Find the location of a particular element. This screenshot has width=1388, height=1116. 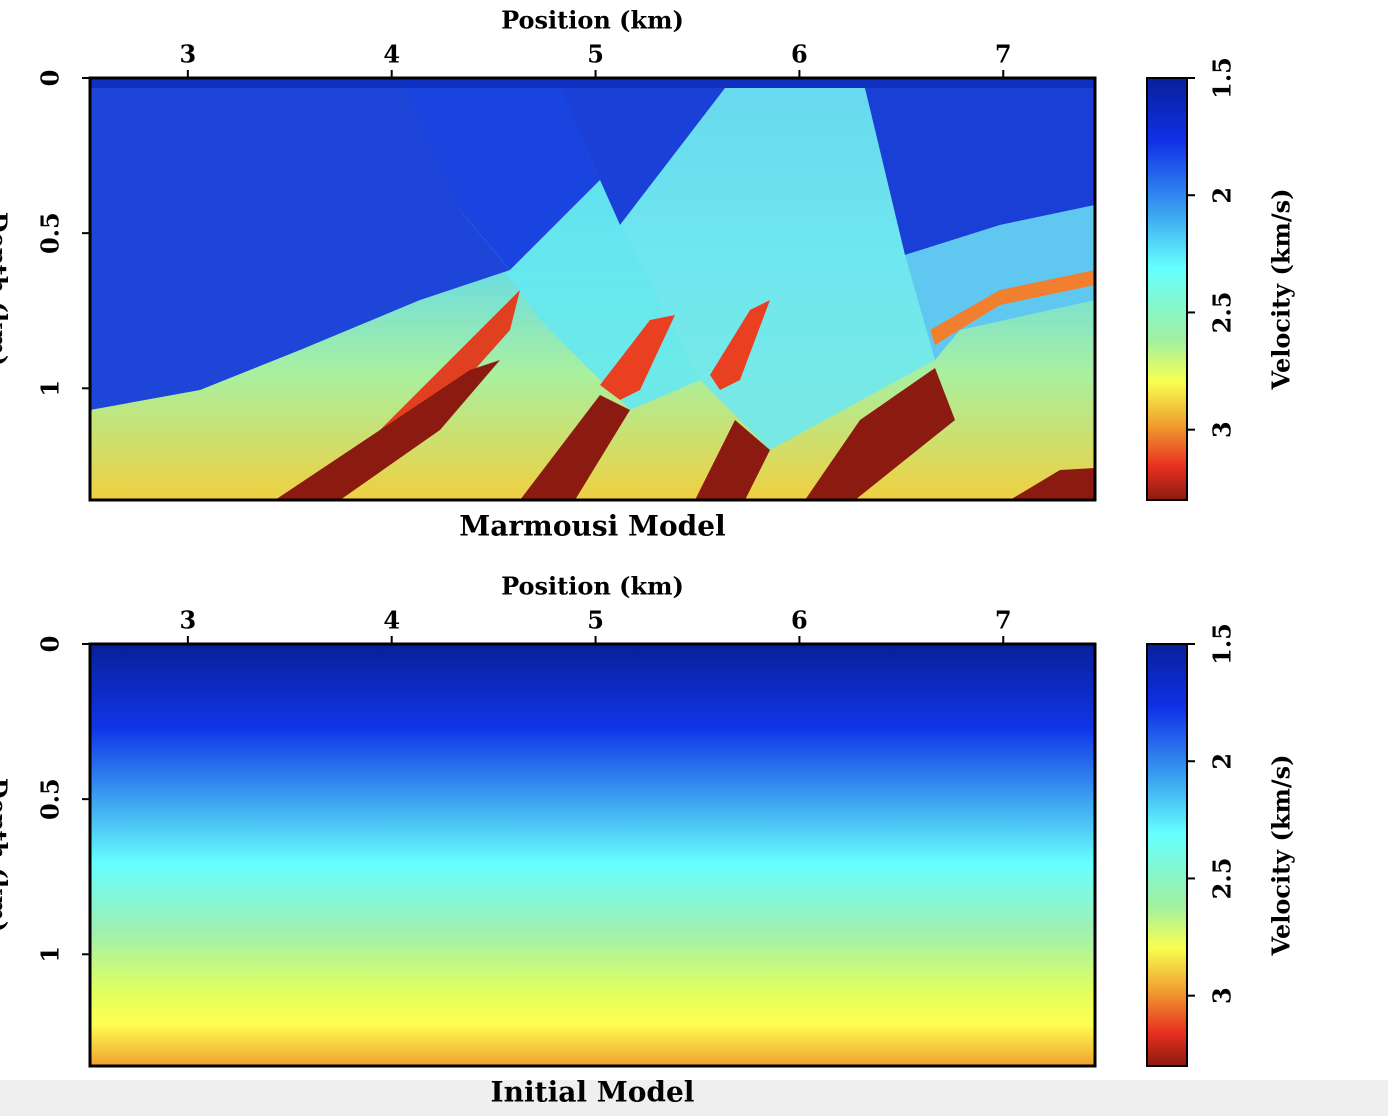

chart-title: Marmousi Model is located at coordinates (592, 526).